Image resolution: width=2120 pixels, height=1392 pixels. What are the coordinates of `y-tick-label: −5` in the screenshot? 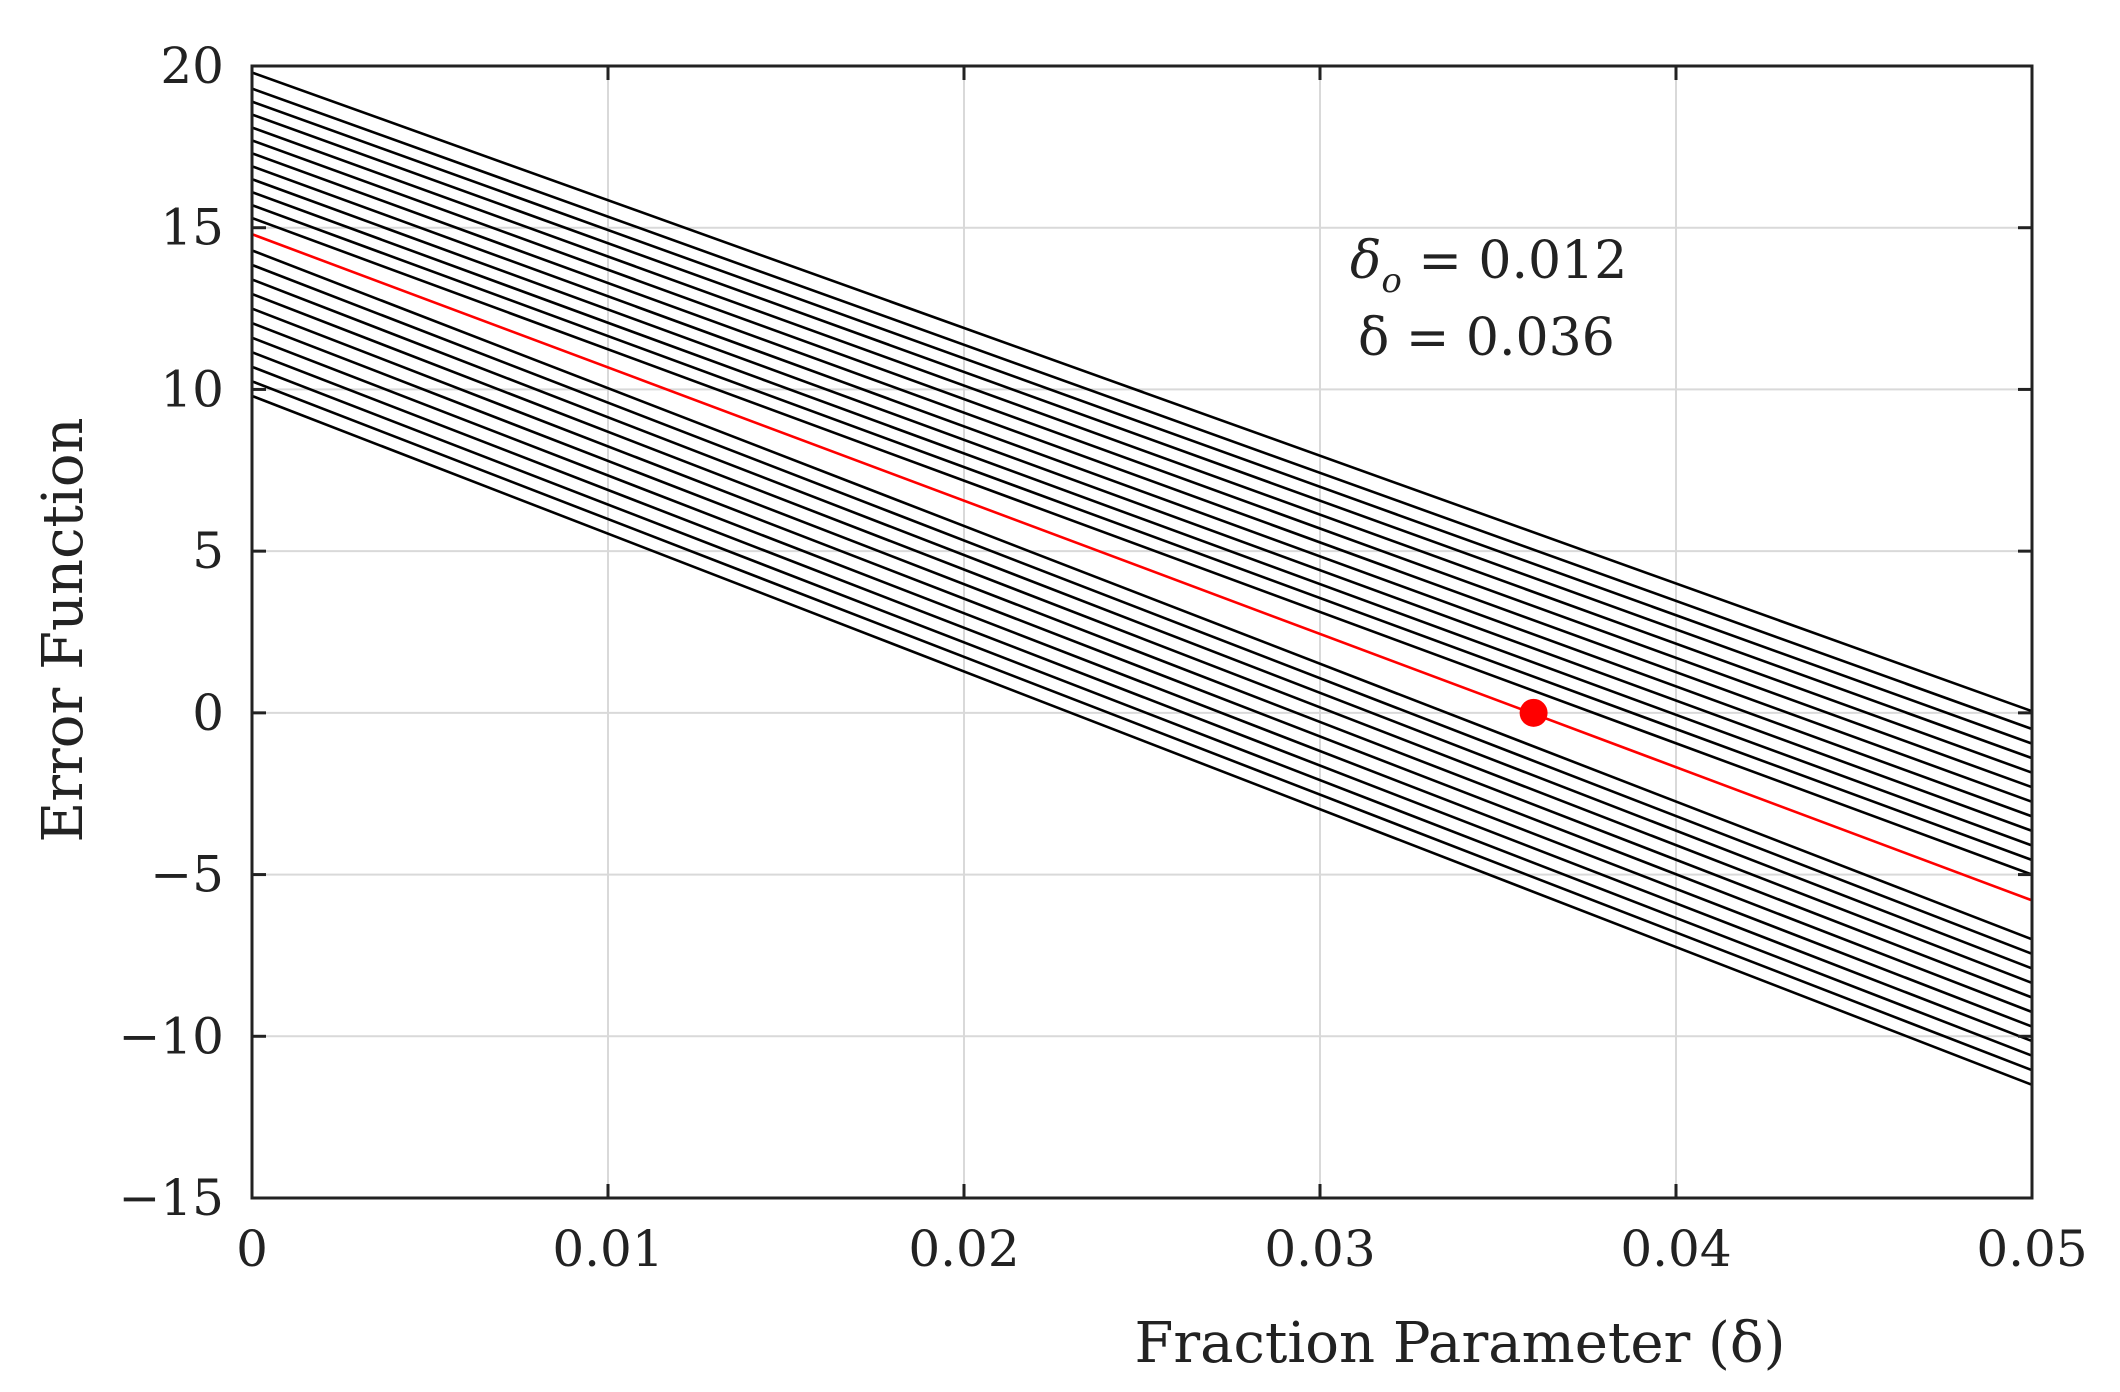 It's located at (187, 875).